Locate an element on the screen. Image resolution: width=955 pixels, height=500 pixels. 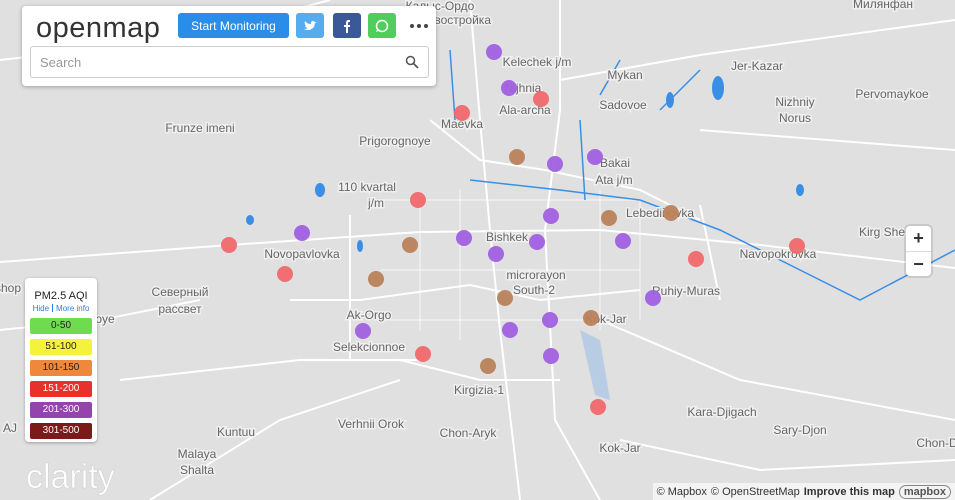
whatsapp-button is located at coordinates (382, 25).